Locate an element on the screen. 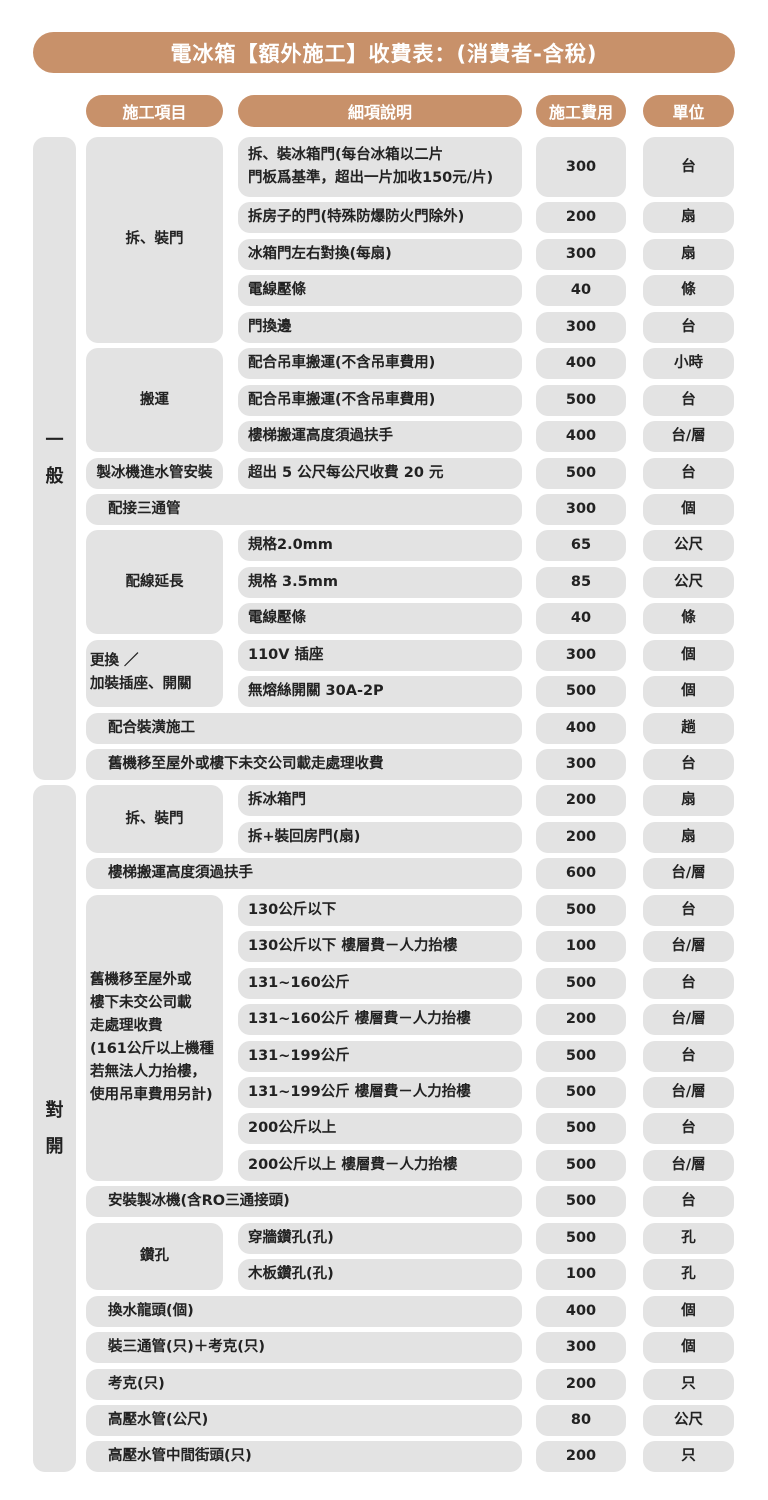 Image resolution: width=768 pixels, height=1500 pixels. unit-cell: 孔 is located at coordinates (688, 1275).